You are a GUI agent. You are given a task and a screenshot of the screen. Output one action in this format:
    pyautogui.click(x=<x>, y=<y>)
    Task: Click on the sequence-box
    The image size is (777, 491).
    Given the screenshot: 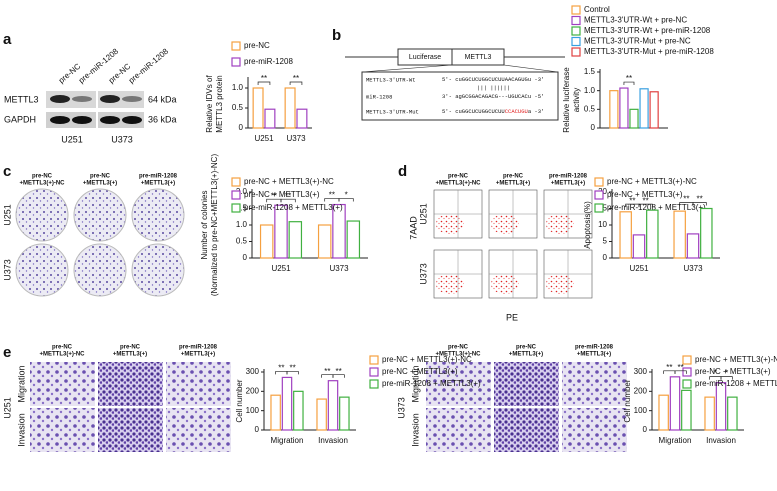 What is the action you would take?
    pyautogui.click(x=460, y=96)
    